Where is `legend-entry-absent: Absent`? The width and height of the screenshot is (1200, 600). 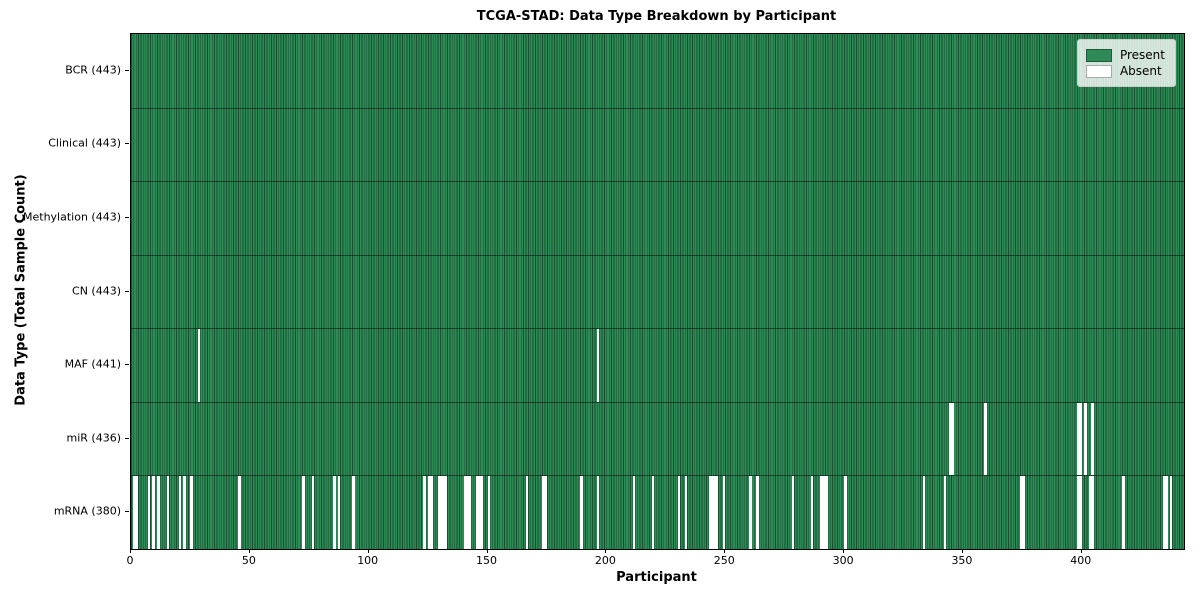 legend-entry-absent: Absent is located at coordinates (1125, 71).